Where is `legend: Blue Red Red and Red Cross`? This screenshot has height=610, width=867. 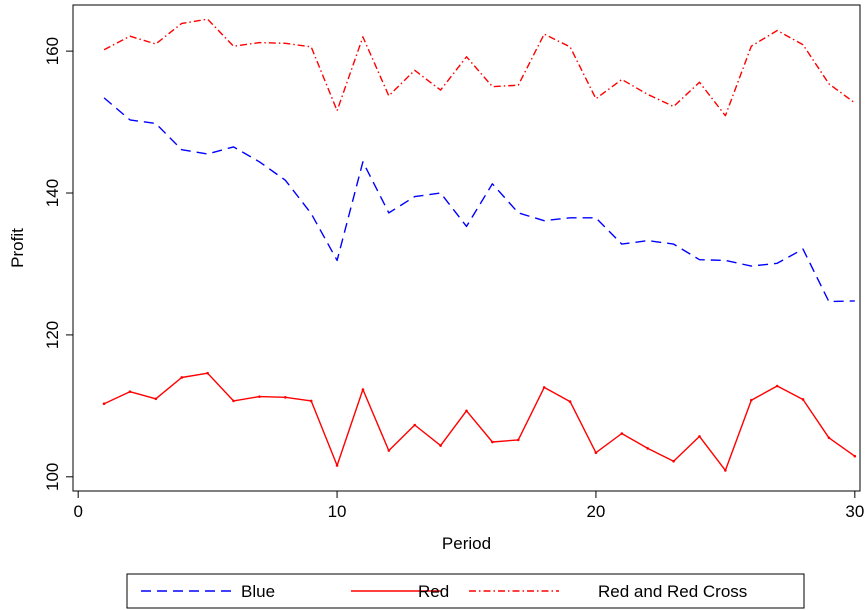 legend: Blue Red Red and Red Cross is located at coordinates (465, 591).